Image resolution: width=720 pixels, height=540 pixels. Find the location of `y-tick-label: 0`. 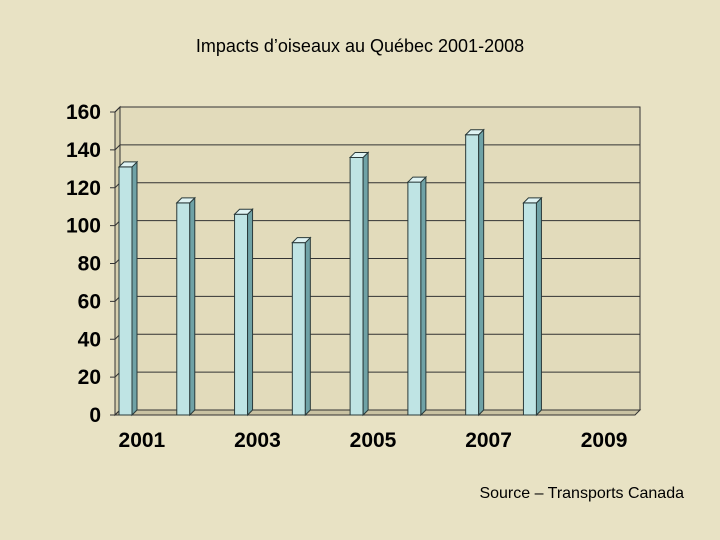

y-tick-label: 0 is located at coordinates (95, 415).